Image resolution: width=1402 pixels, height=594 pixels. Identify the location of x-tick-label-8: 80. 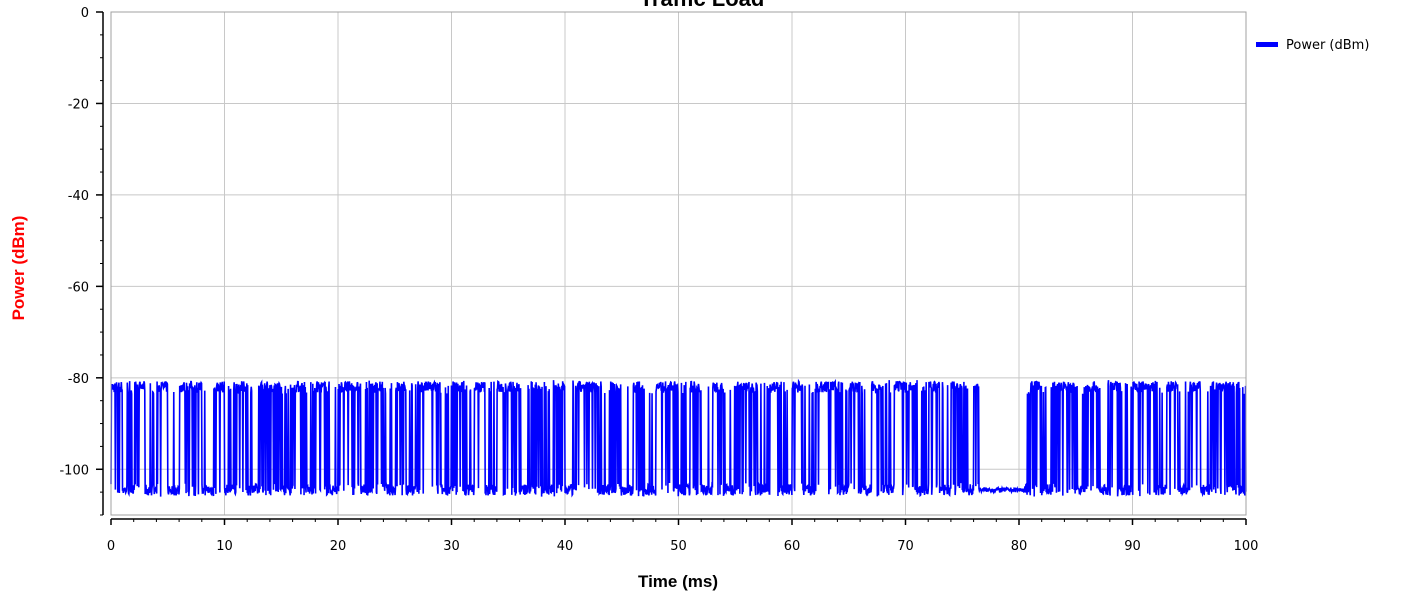
(1019, 546).